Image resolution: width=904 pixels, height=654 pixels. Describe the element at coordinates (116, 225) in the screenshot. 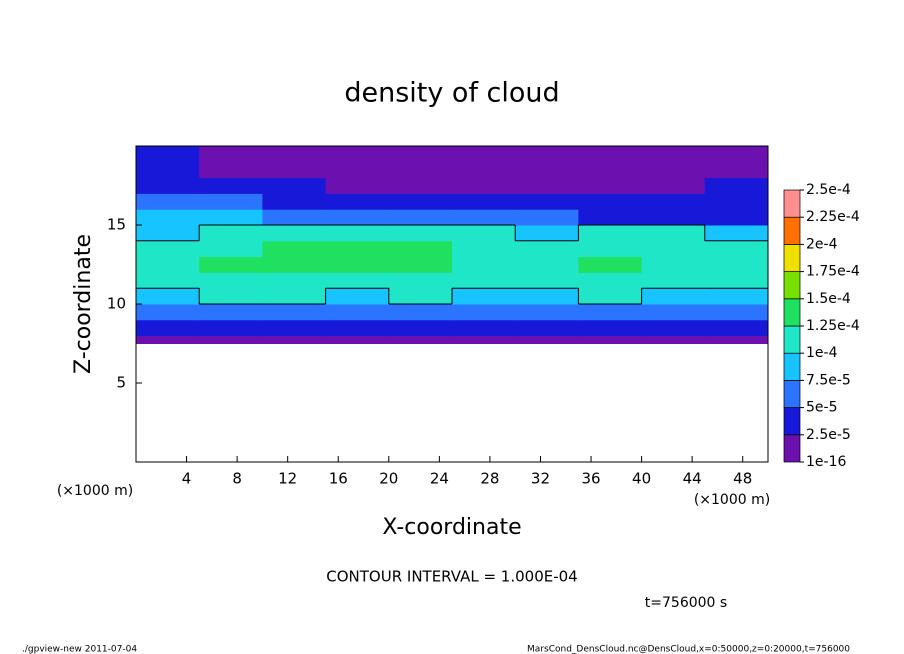

I see `y-tick-label: 15` at that location.